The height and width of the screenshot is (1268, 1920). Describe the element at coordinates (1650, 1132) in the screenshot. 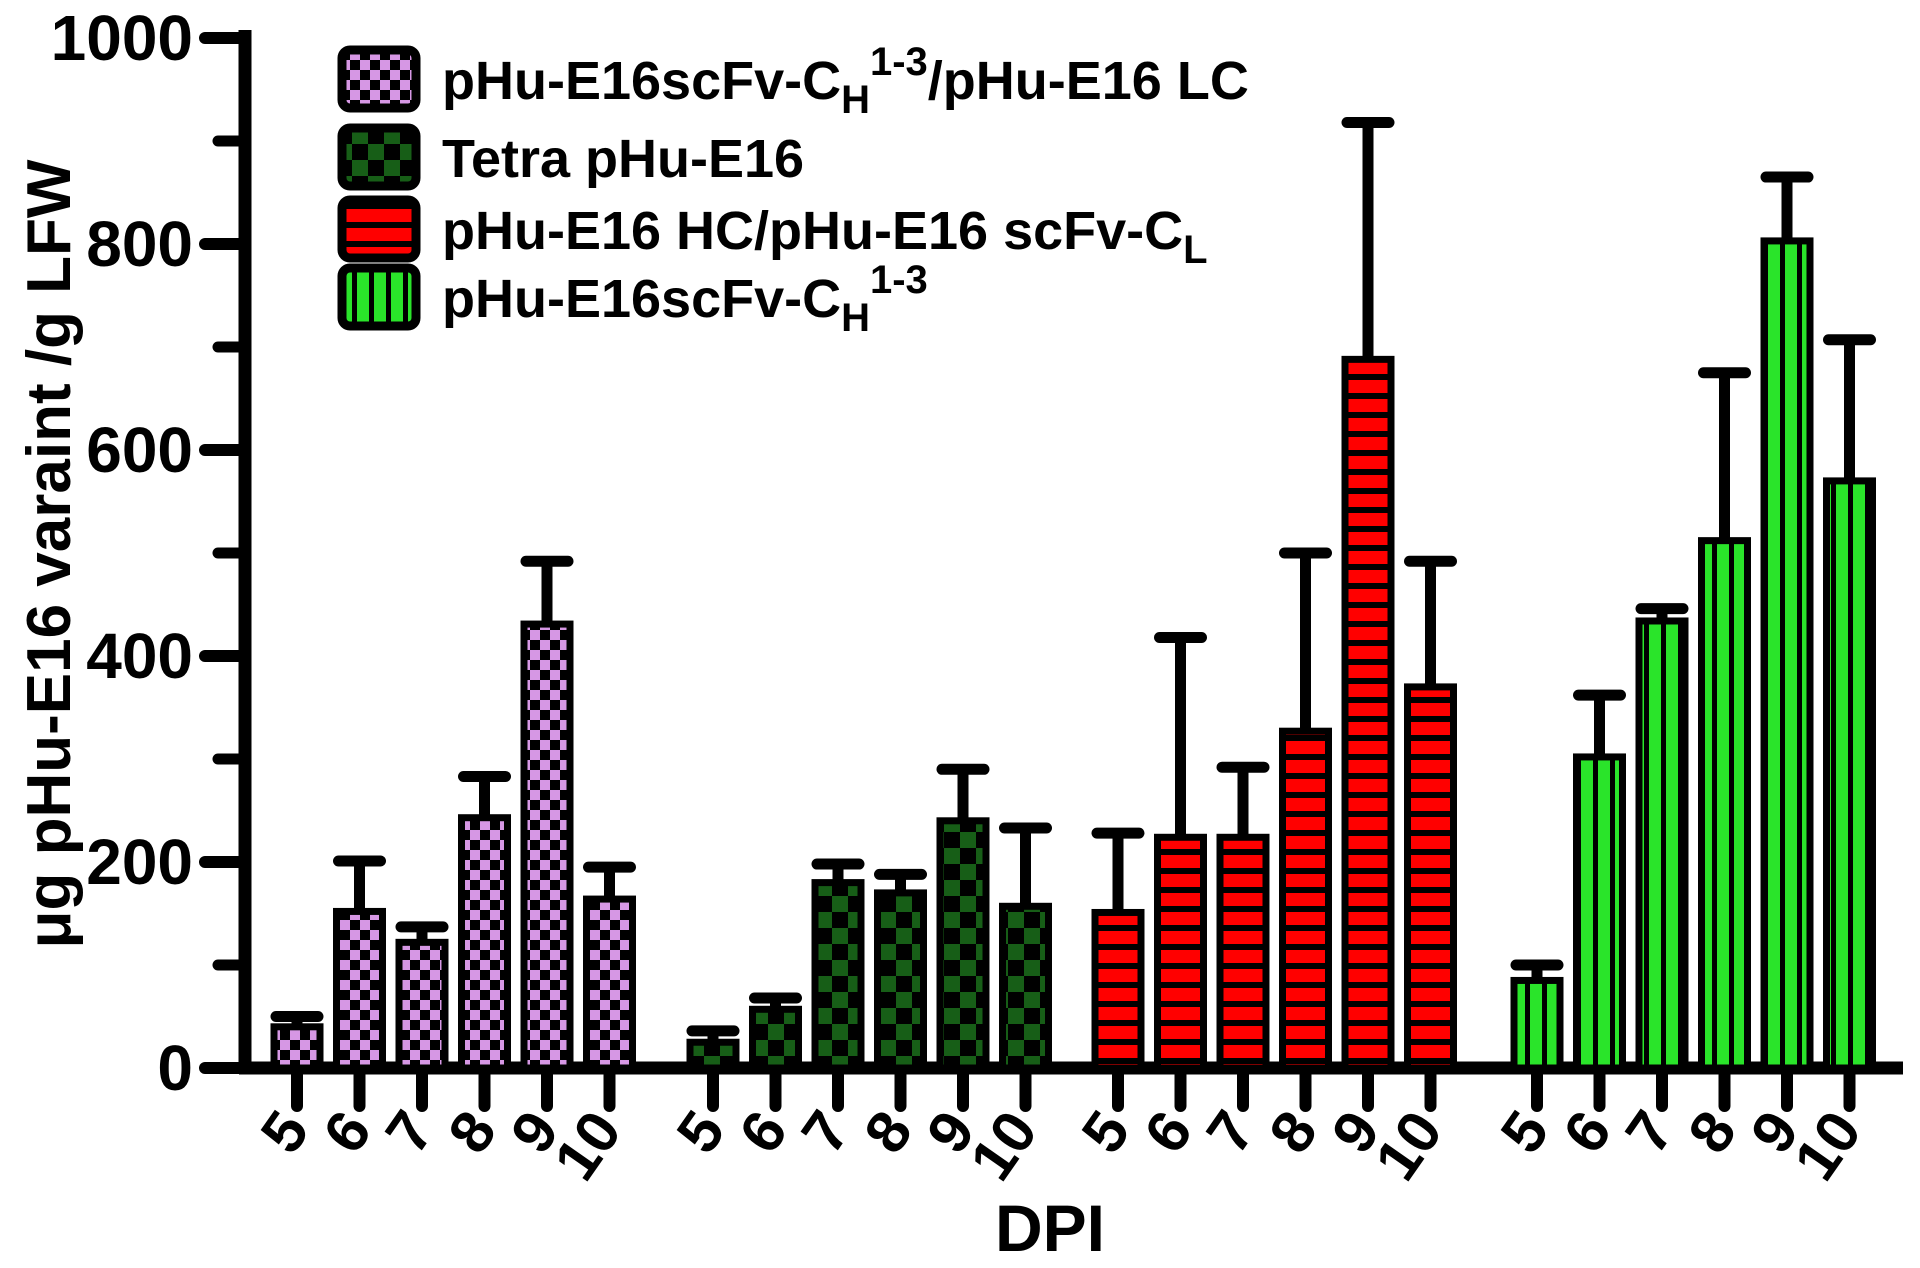

I see `x-tick-label-g4-7: 7` at that location.